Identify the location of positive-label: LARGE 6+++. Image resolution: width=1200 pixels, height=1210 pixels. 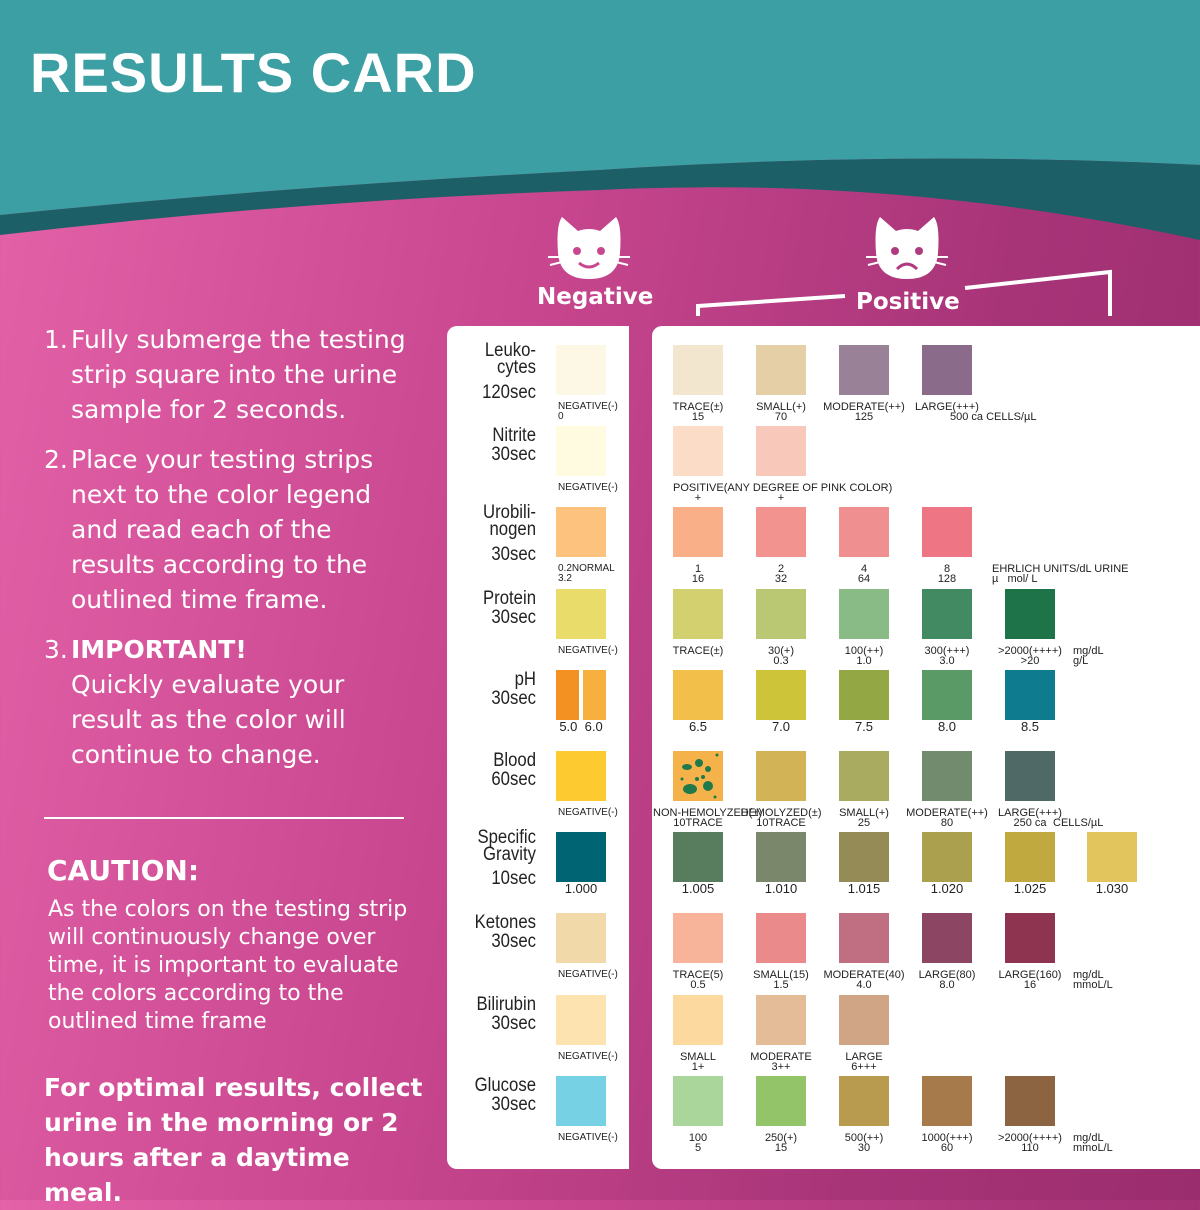
(864, 1061).